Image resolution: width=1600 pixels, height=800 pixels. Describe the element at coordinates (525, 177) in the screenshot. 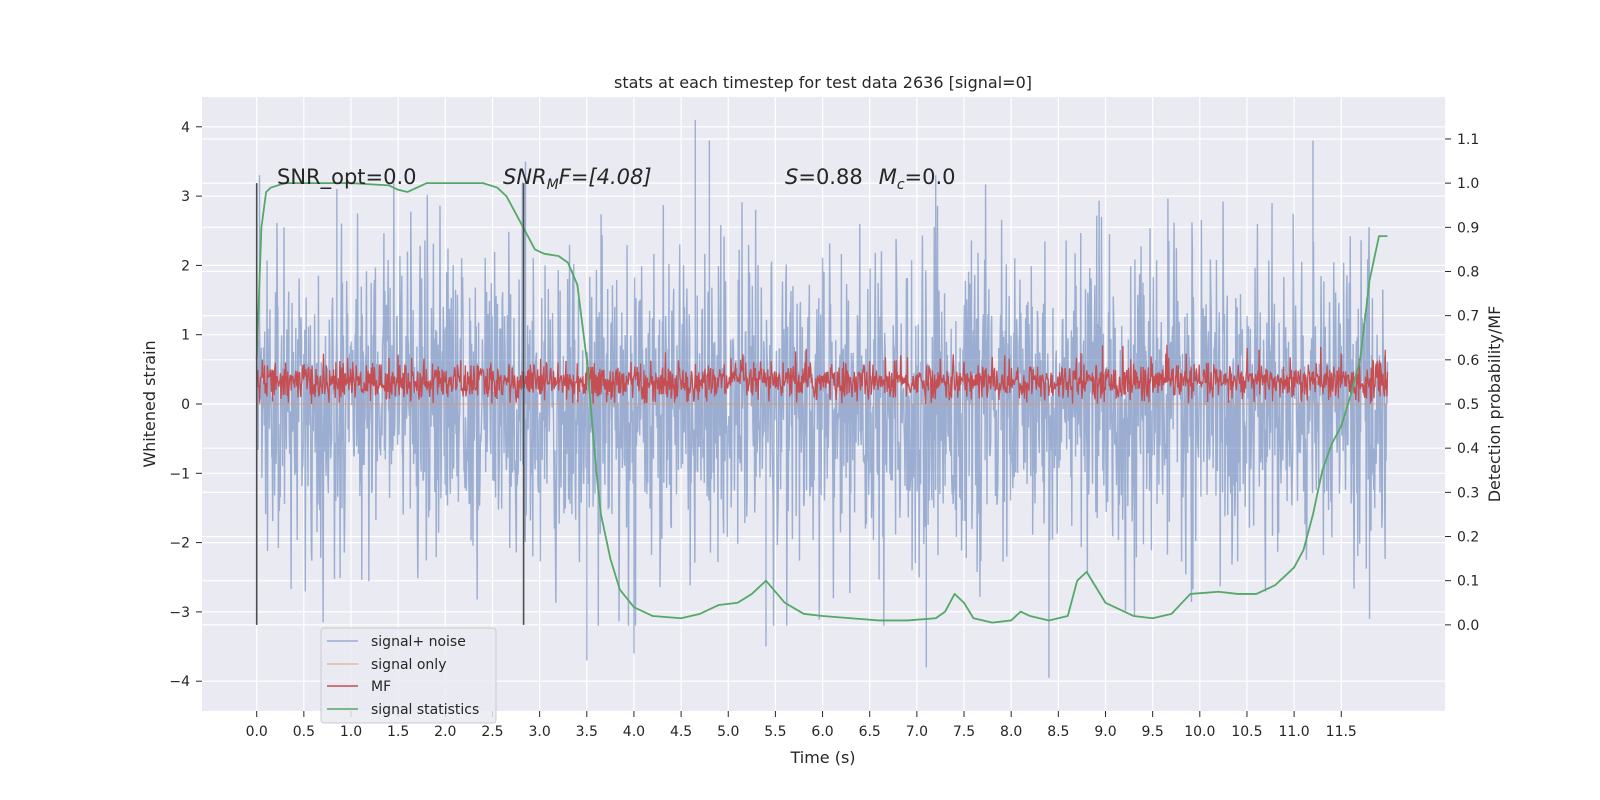

I see `snr-mf-symbol: SNR` at that location.